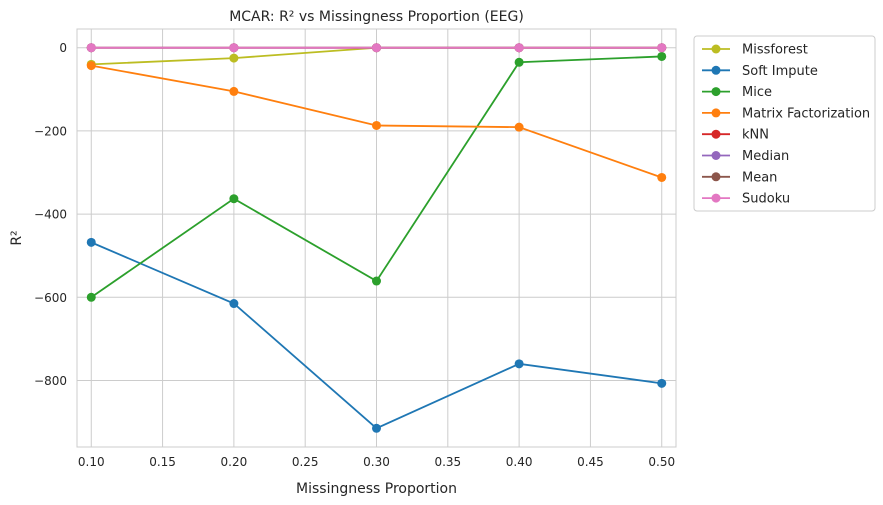 The width and height of the screenshot is (883, 505). I want to click on legend-label: Soft Impute, so click(780, 71).